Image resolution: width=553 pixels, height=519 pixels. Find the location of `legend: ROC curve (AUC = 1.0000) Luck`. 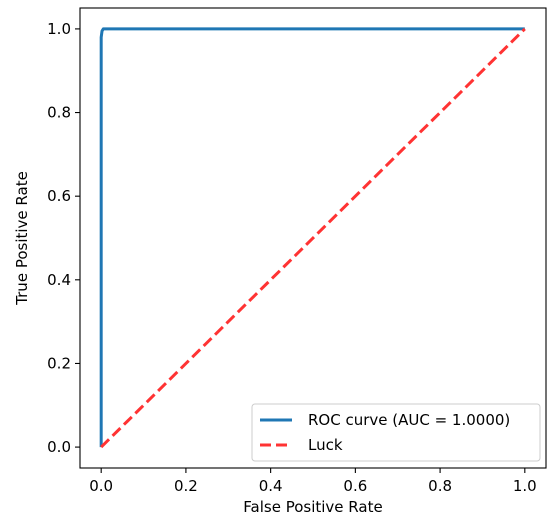

legend: ROC curve (AUC = 1.0000) Luck is located at coordinates (396, 432).